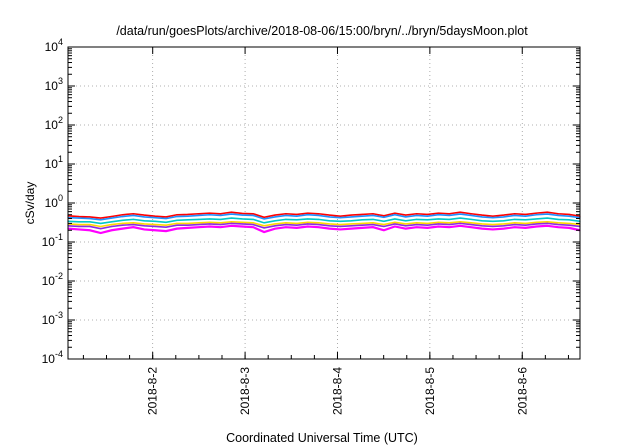 This screenshot has height=448, width=640. Describe the element at coordinates (324, 221) in the screenshot. I see `series-line` at that location.